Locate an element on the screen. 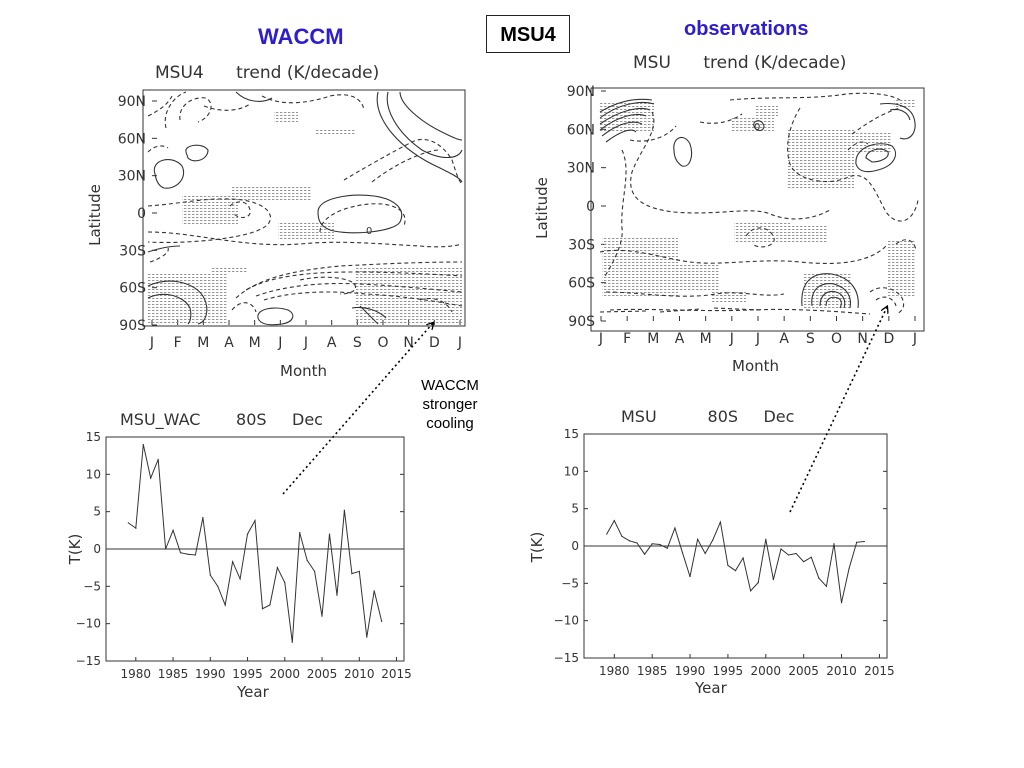  x-tick-label: A is located at coordinates (680, 339).